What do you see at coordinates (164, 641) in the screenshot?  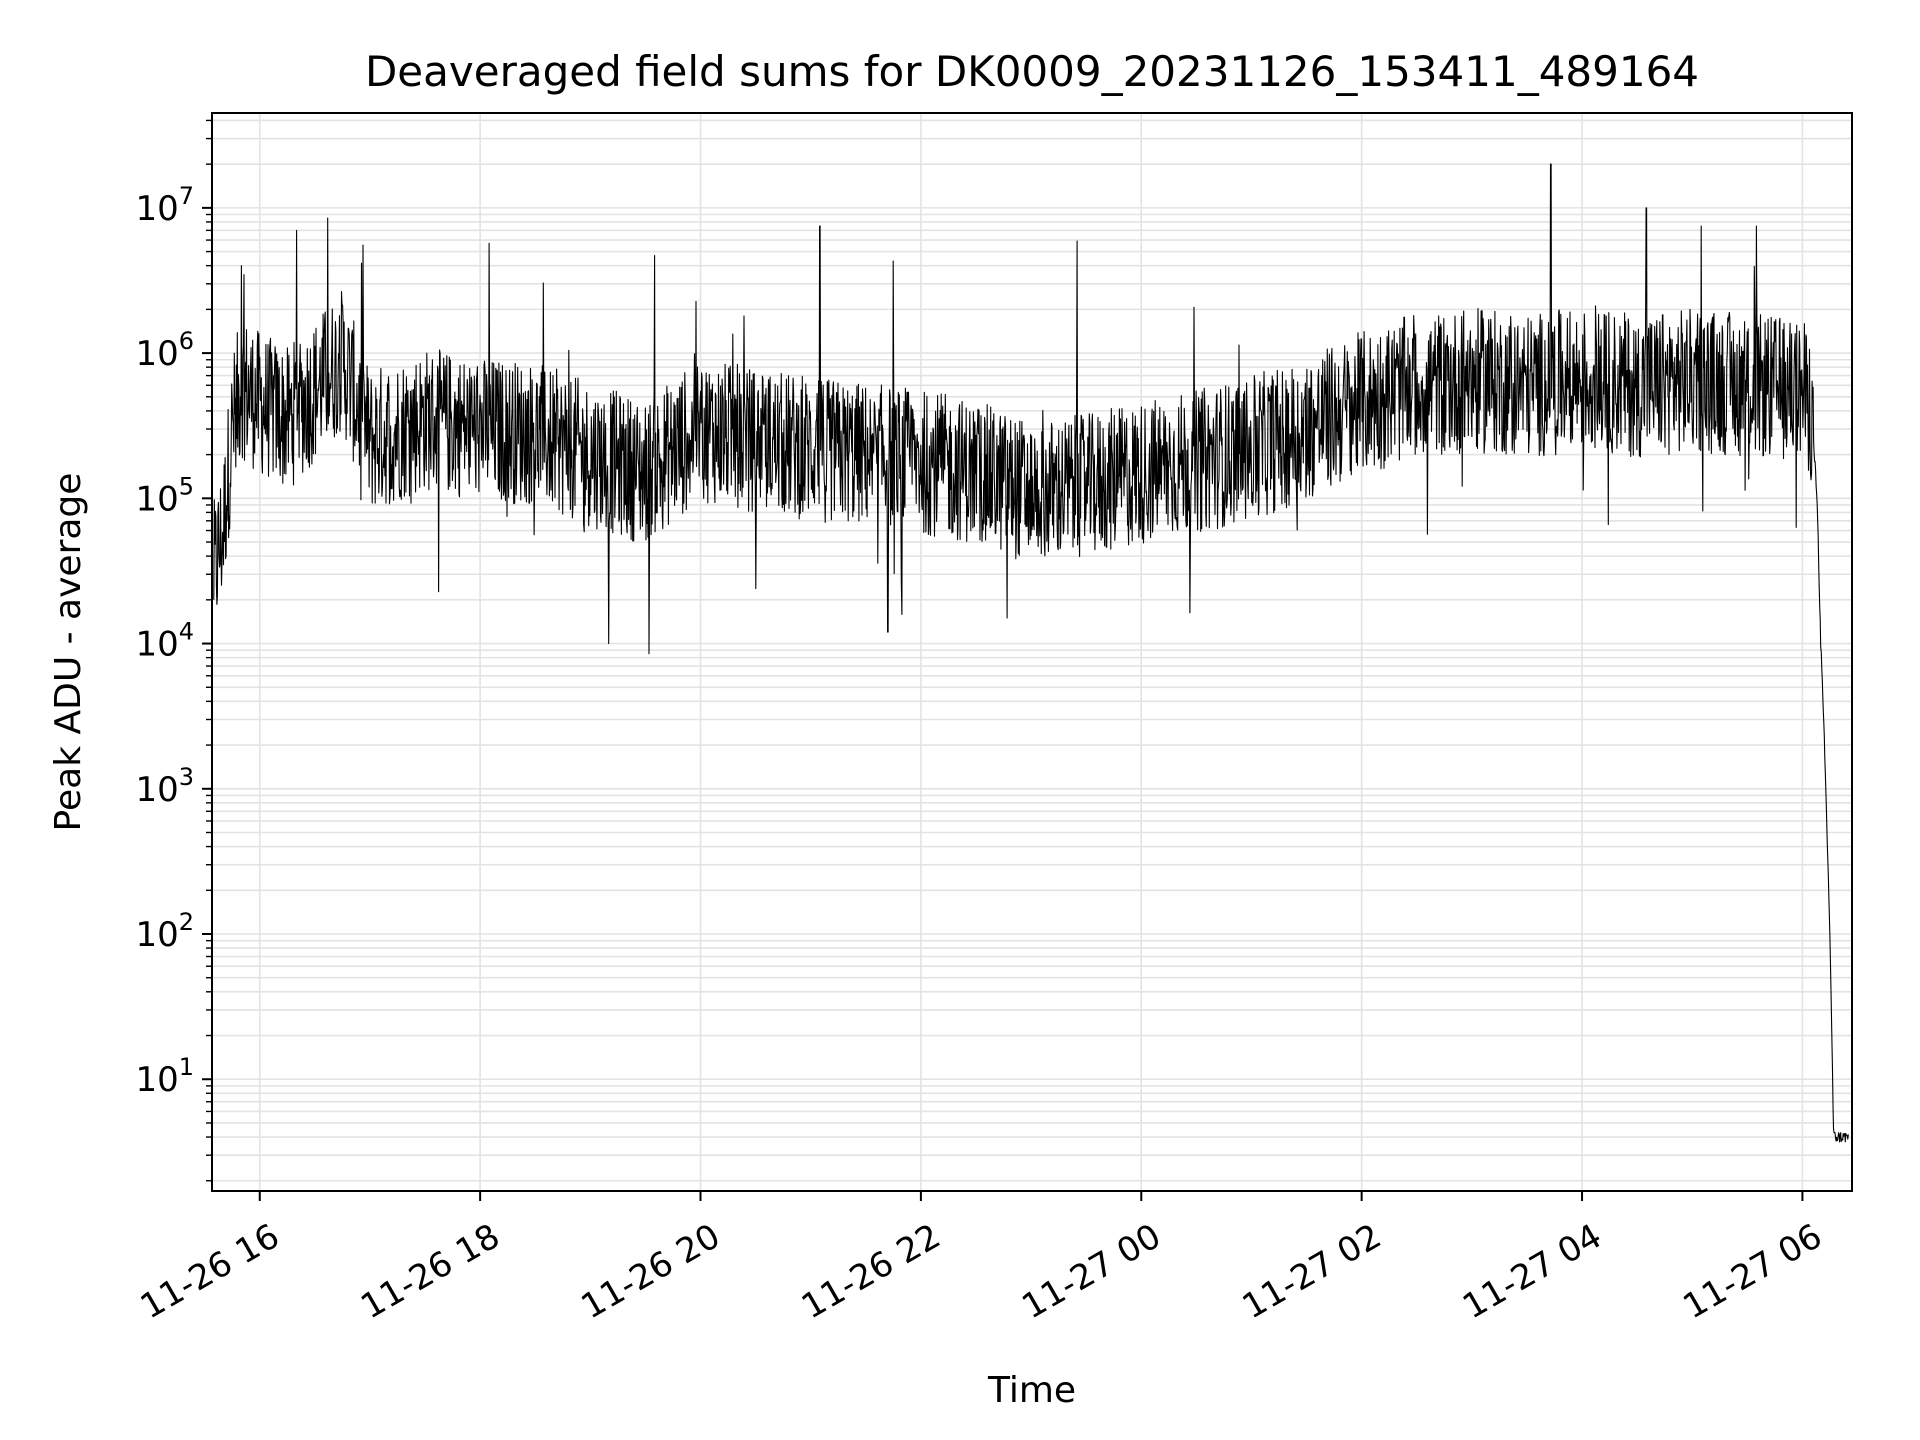 I see `y-tick-label: 10⁴` at bounding box center [164, 641].